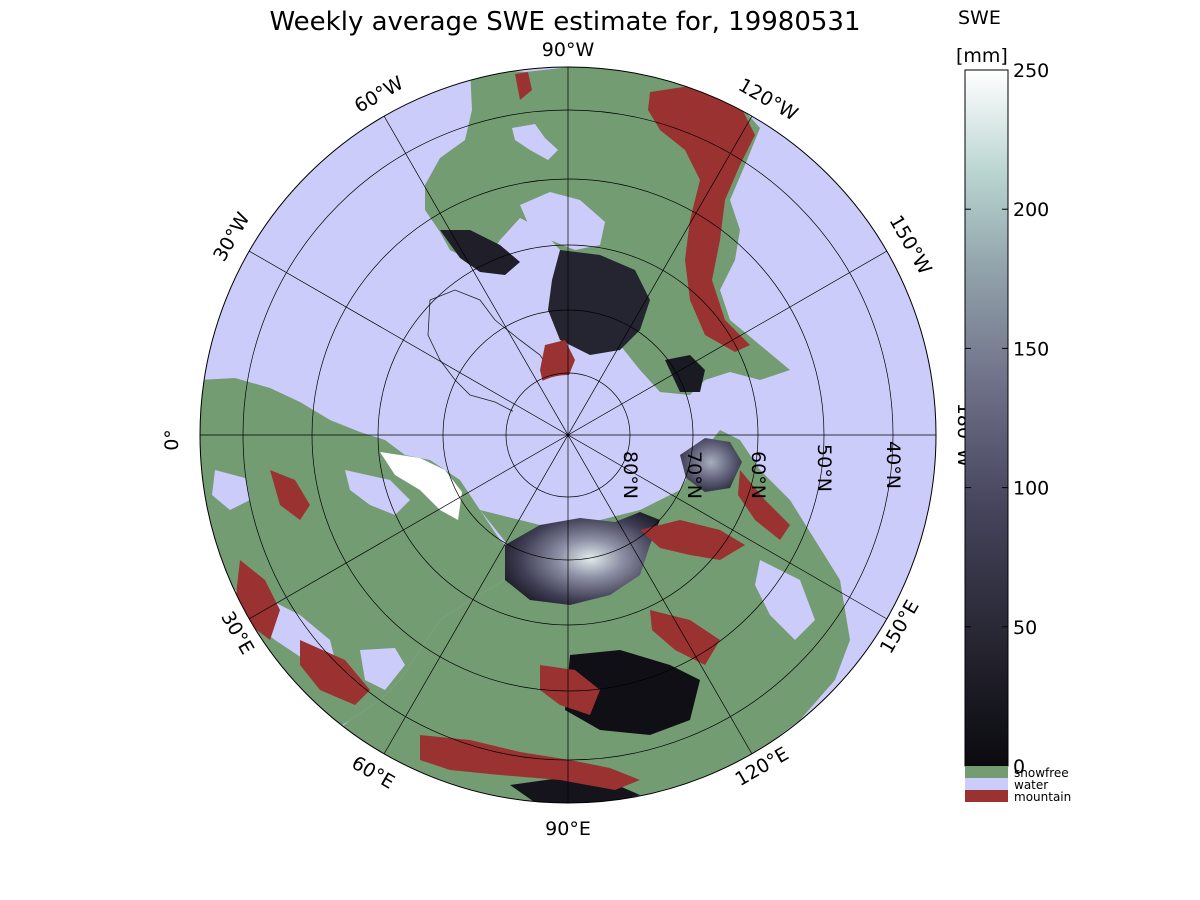  Describe the element at coordinates (377, 492) in the screenshot. I see `baltic-sea` at that location.